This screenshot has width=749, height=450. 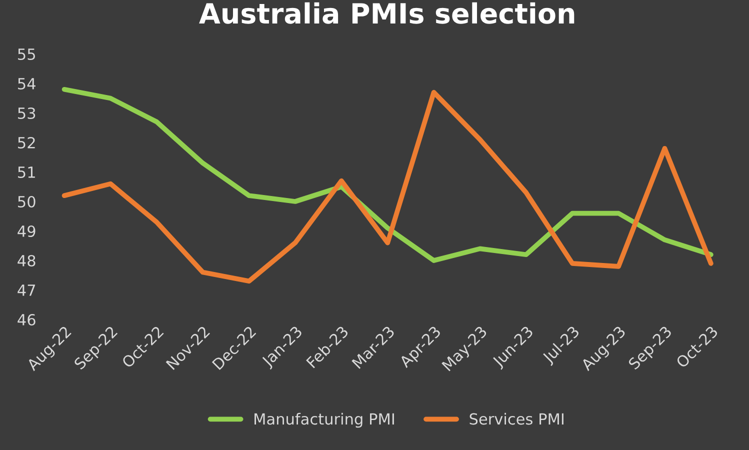 What do you see at coordinates (386, 13) in the screenshot?
I see `chart-title: Australia PMIs selection` at bounding box center [386, 13].